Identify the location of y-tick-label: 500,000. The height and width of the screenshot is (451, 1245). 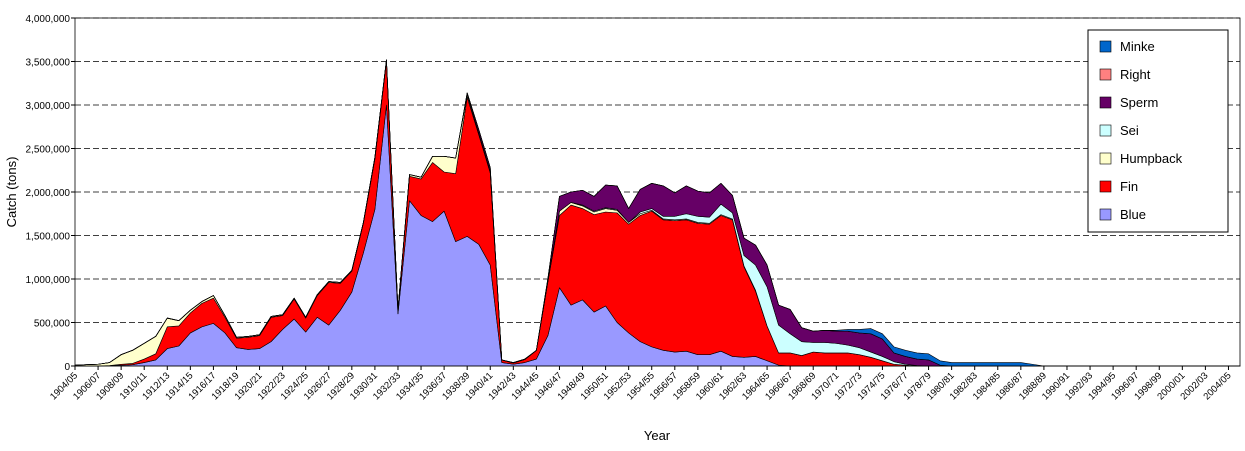
(52, 324).